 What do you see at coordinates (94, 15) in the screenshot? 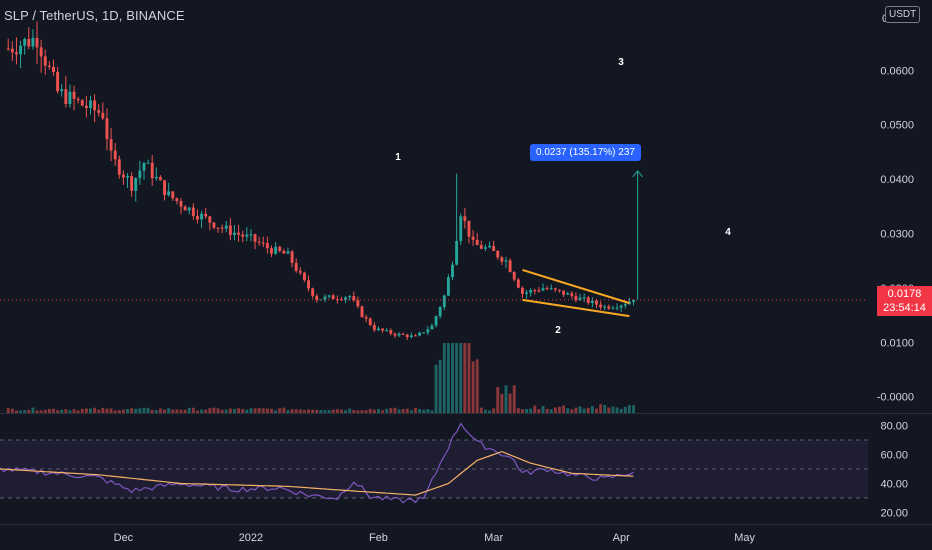
I see `symbol-title: SLP / TetherUS, 1D, BINANCE` at bounding box center [94, 15].